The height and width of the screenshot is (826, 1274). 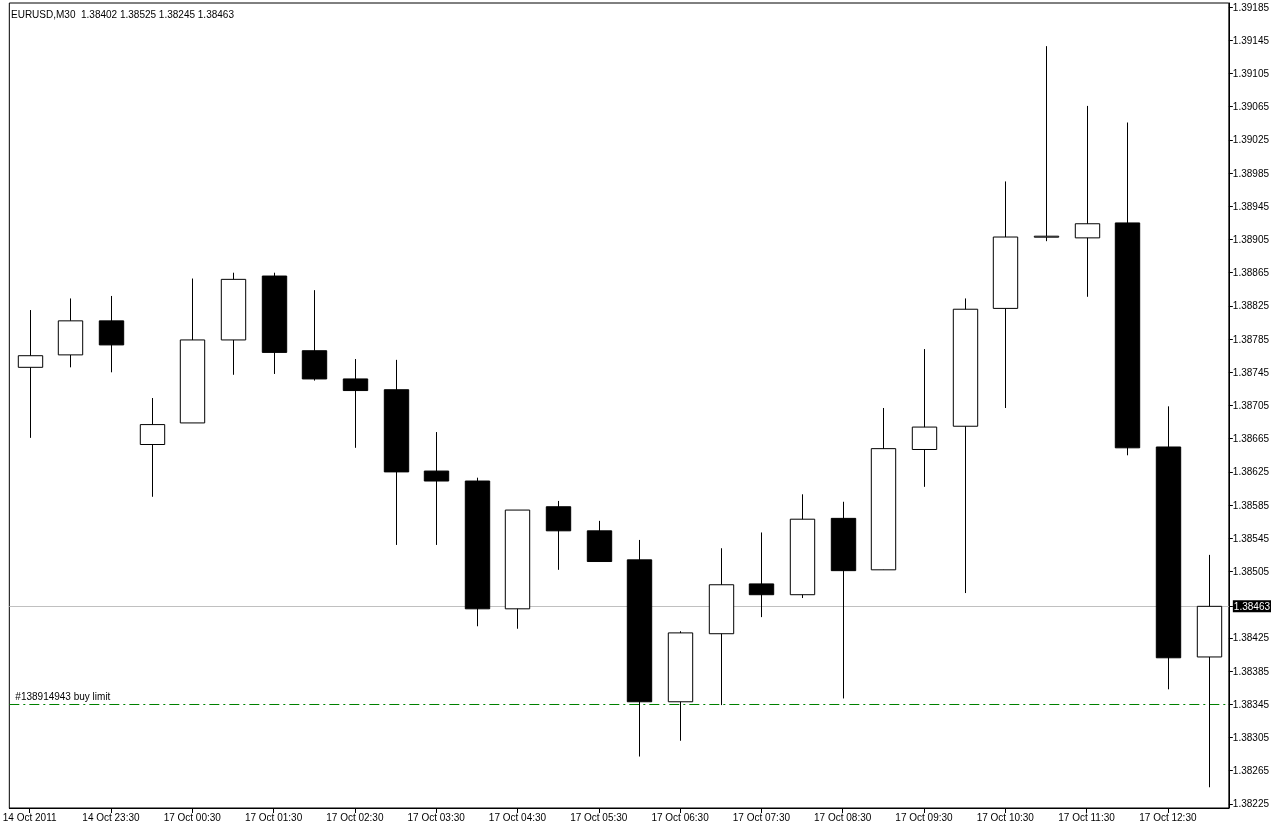 I want to click on y-tick-label: 1.38425, so click(x=1251, y=638).